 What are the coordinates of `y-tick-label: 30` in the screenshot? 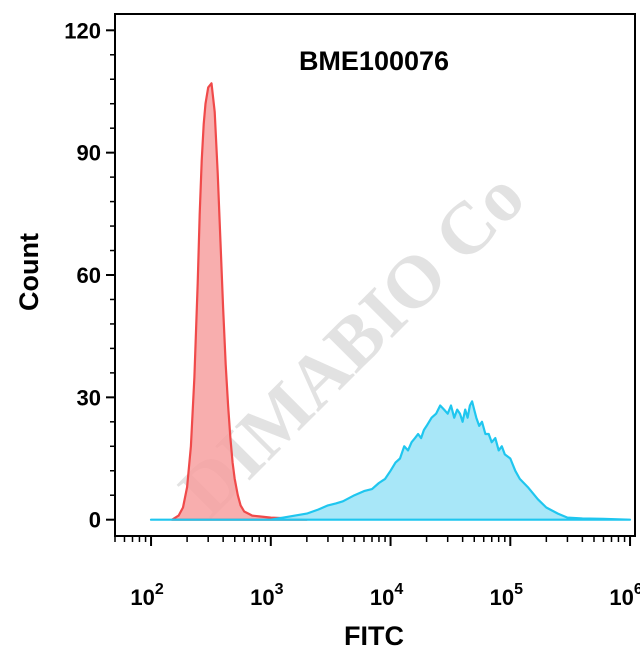 It's located at (89, 397).